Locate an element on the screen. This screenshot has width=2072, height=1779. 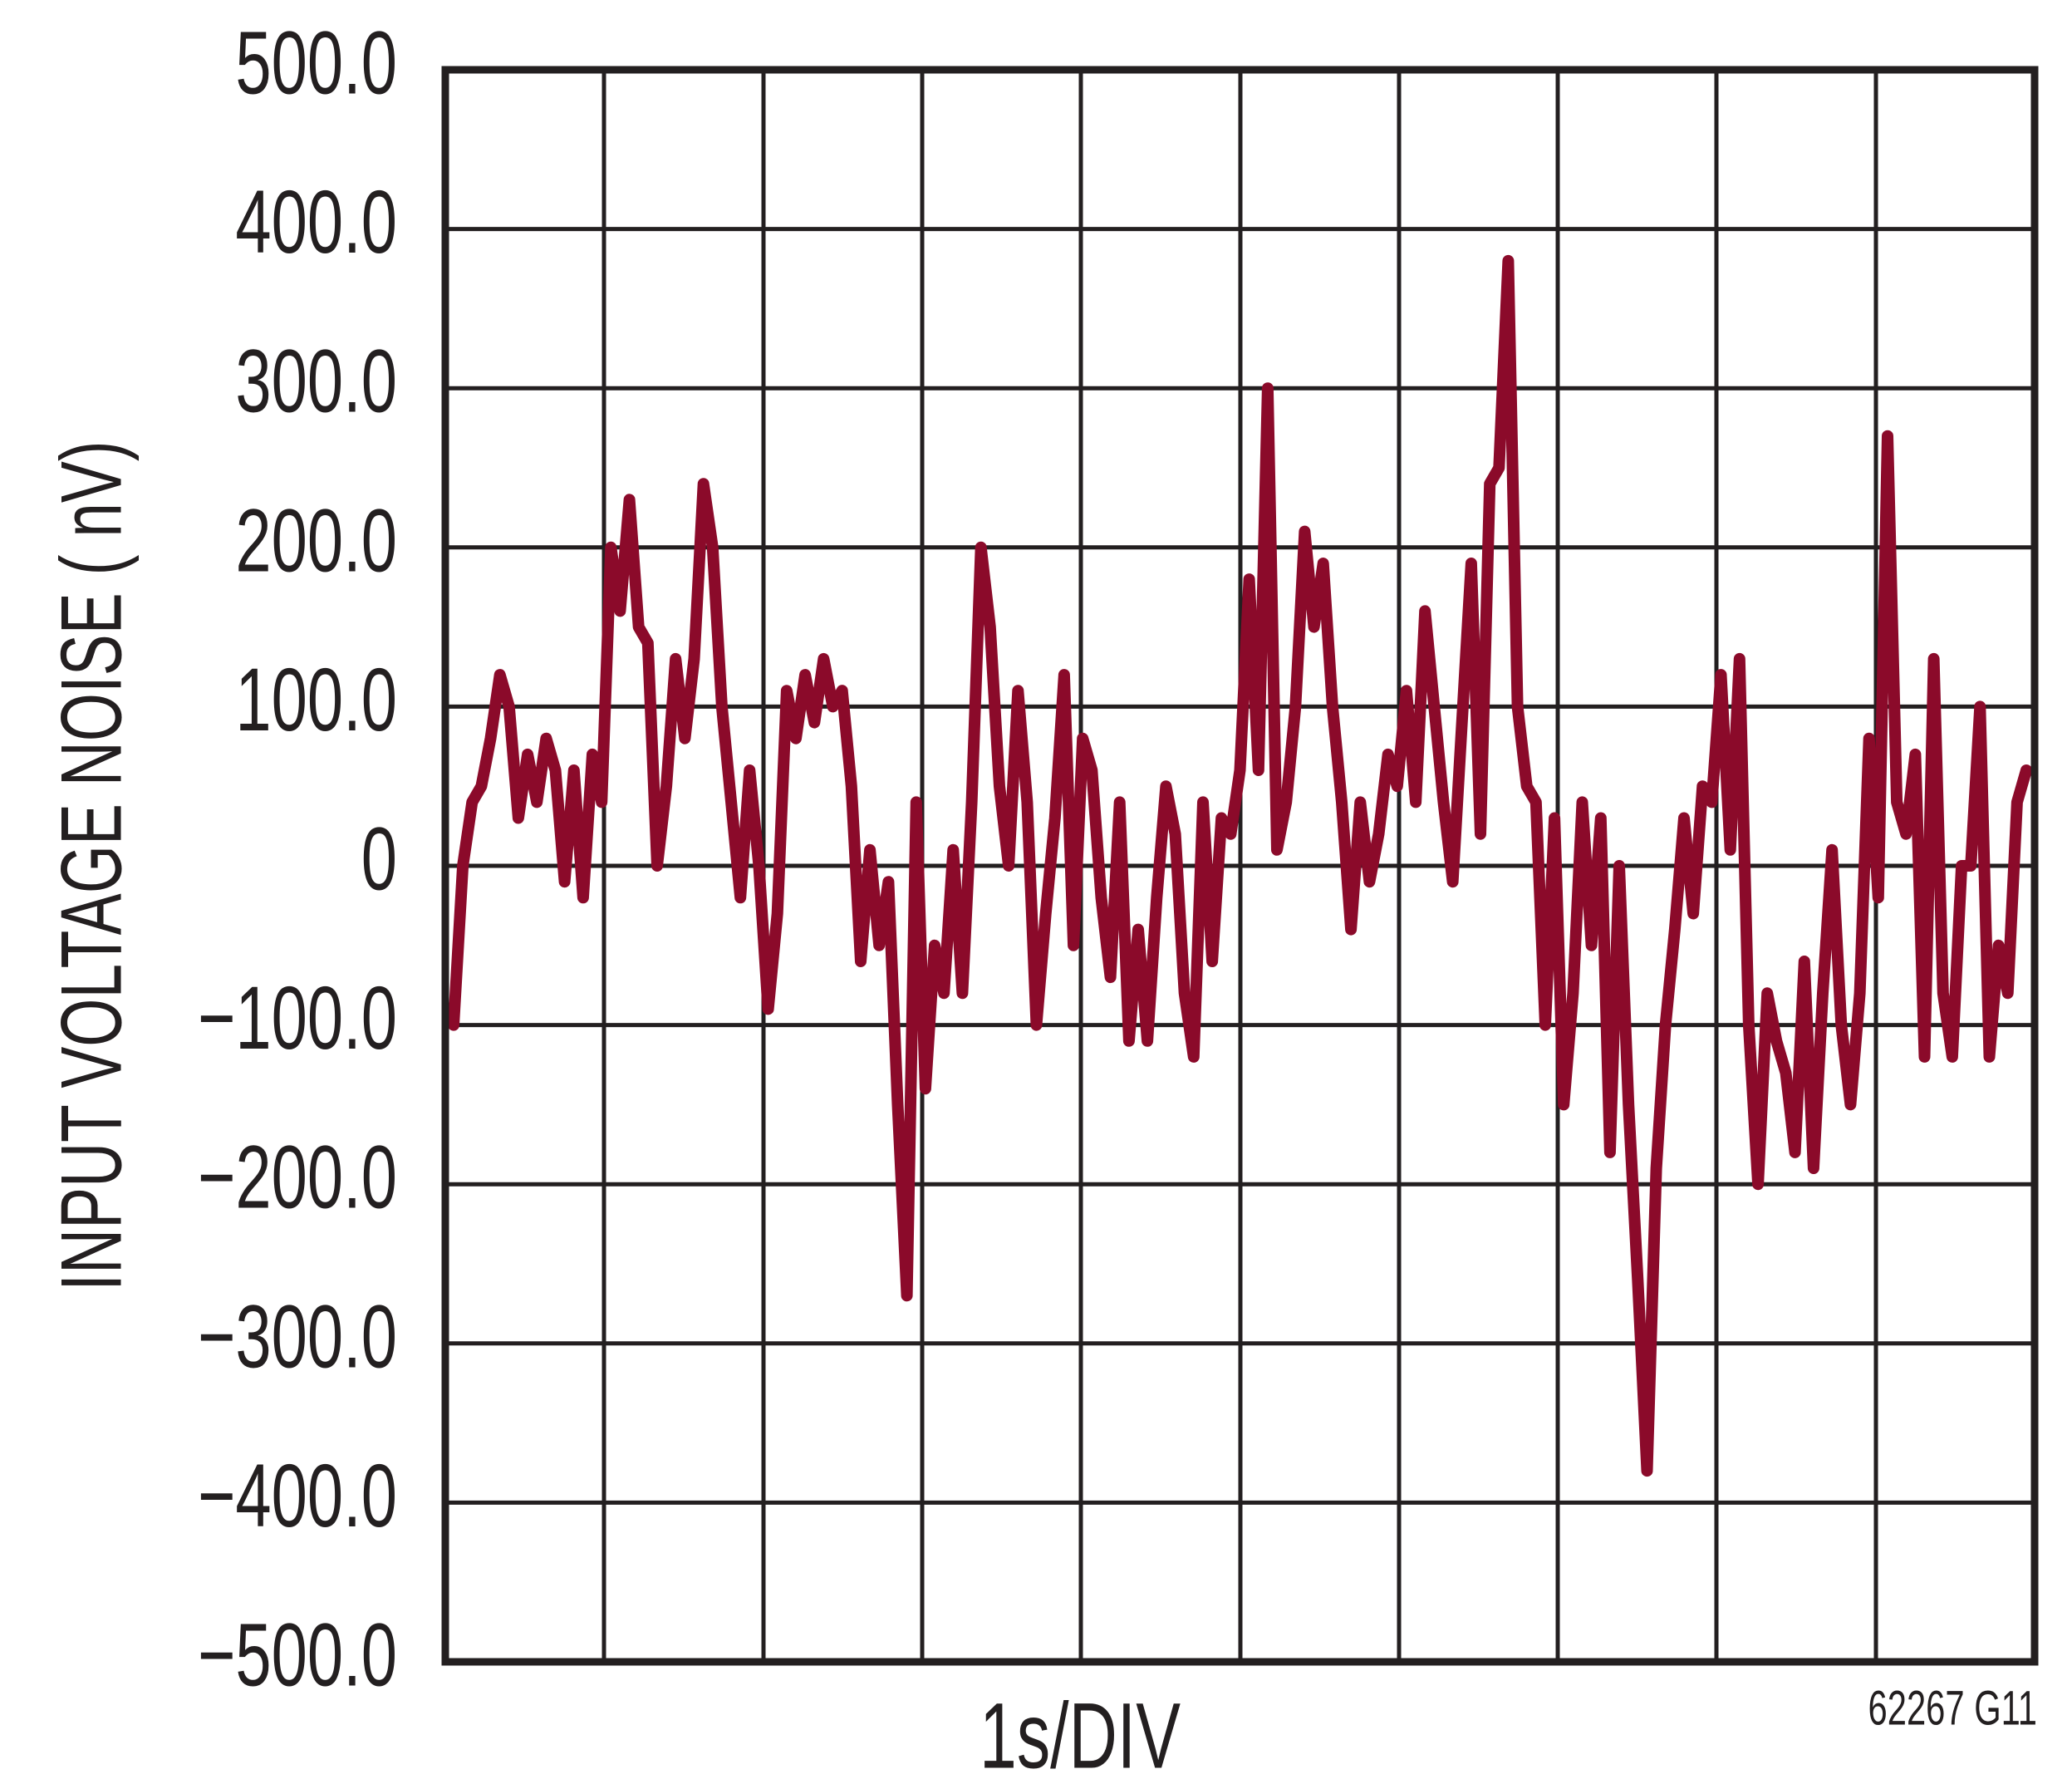
y-tick-label: 200.0 is located at coordinates (316, 540).